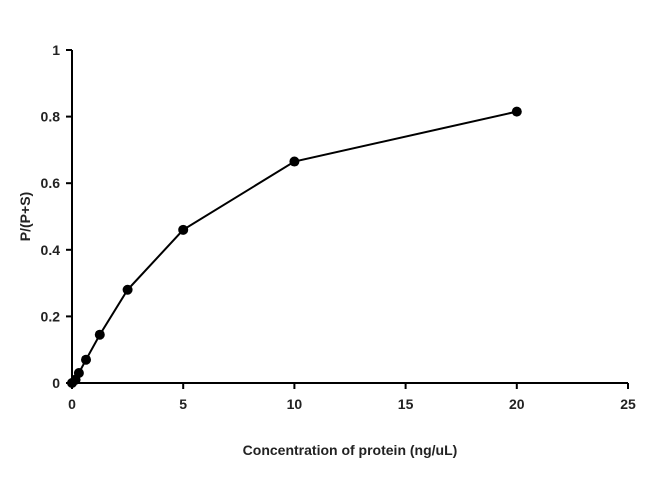  Describe the element at coordinates (352, 397) in the screenshot. I see `x-ticks: 0 5 10 15 20 25` at that location.